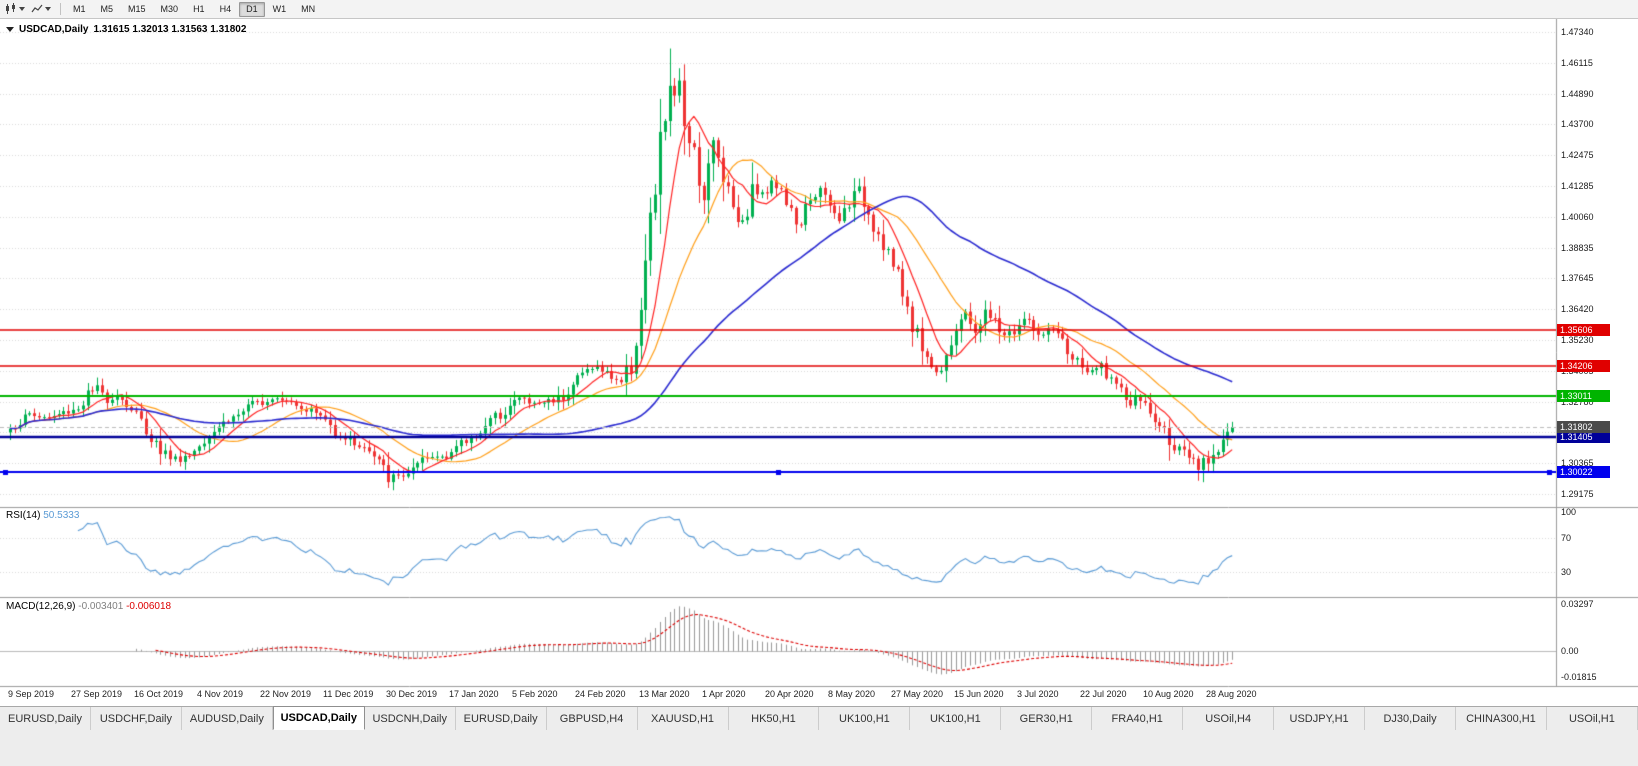  What do you see at coordinates (1577, 32) in the screenshot?
I see `price-axis-label: 1.47340` at bounding box center [1577, 32].